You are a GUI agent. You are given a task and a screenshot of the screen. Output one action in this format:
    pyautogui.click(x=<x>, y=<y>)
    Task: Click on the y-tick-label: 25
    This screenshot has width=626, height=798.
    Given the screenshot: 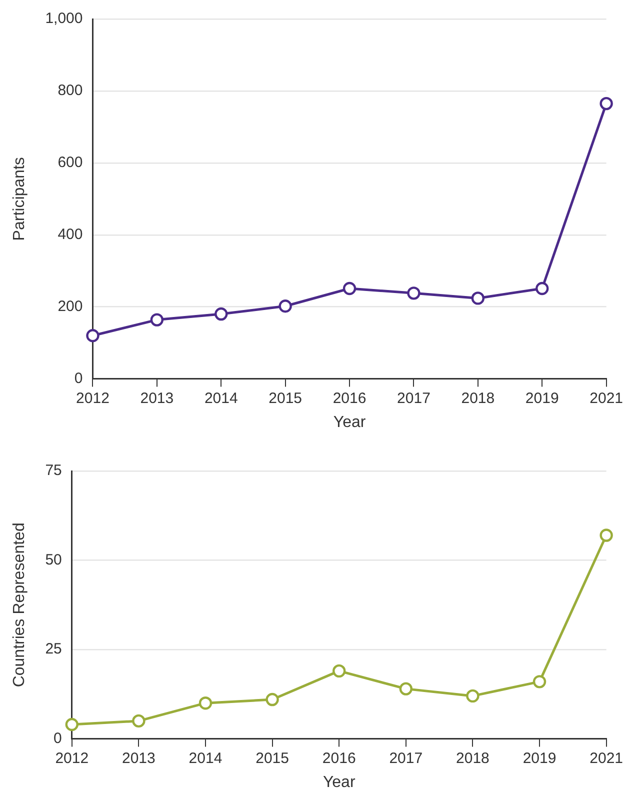 What is the action you would take?
    pyautogui.click(x=53, y=649)
    